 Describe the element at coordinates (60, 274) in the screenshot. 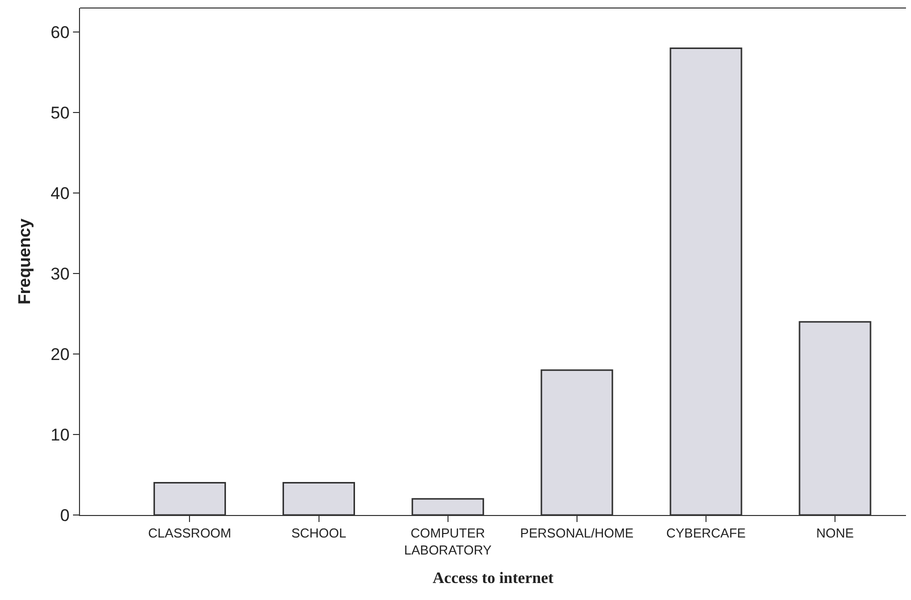

I see `y-tick-label: 30` at that location.